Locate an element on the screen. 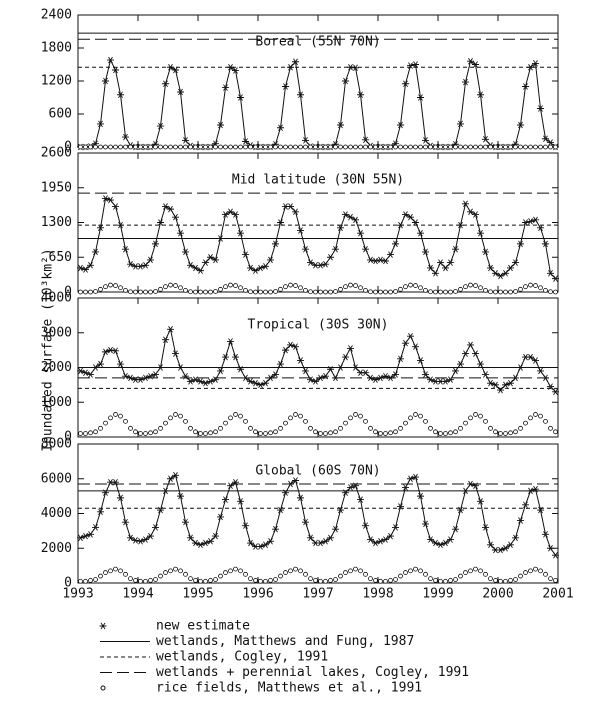 This screenshot has width=591, height=710. y-tick-label: 2000 is located at coordinates (56, 367).